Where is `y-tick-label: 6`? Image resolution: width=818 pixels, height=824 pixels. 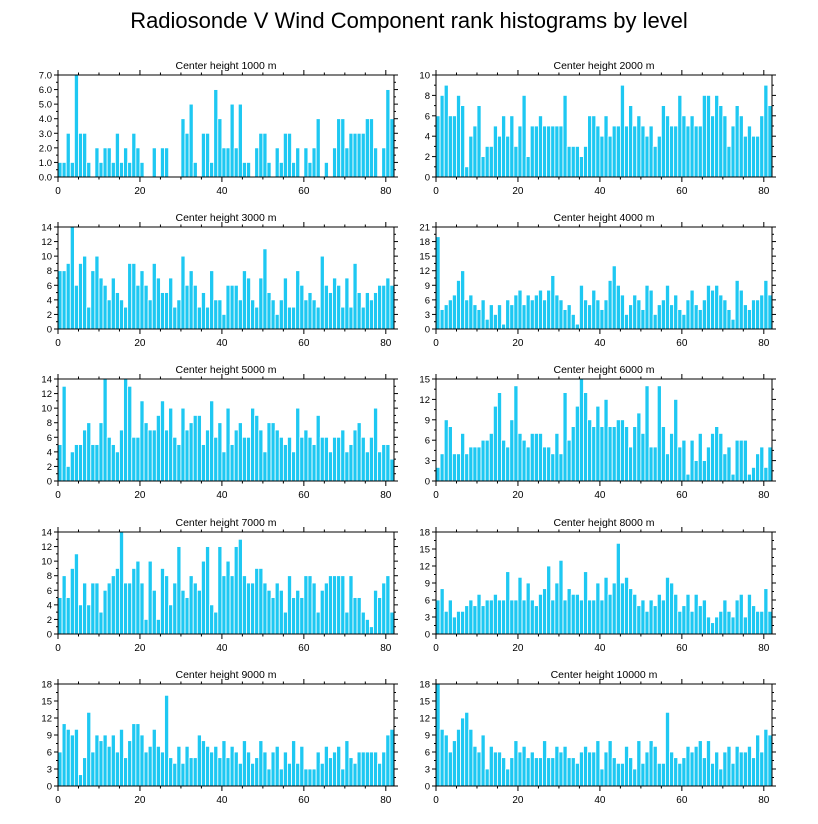 y-tick-label: 6 is located at coordinates (427, 753).